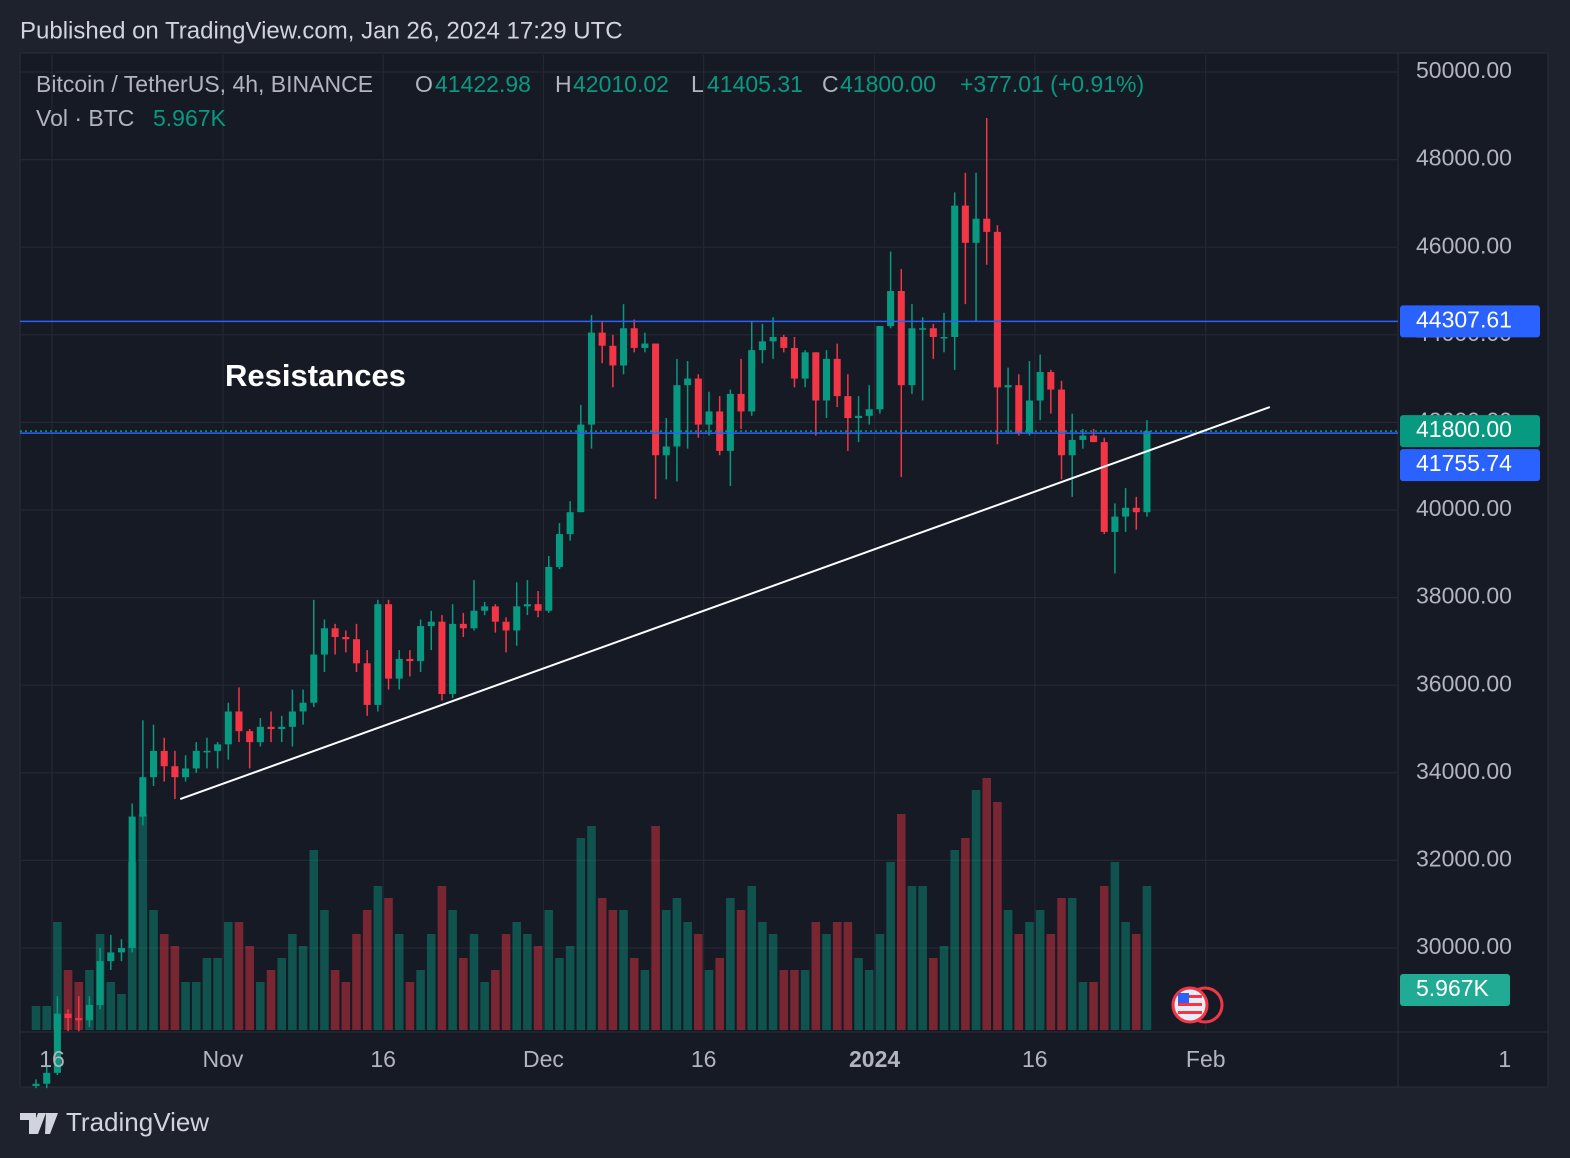 This screenshot has width=1570, height=1158. Describe the element at coordinates (755, 84) in the screenshot. I see `legend-value: 41405.31` at that location.